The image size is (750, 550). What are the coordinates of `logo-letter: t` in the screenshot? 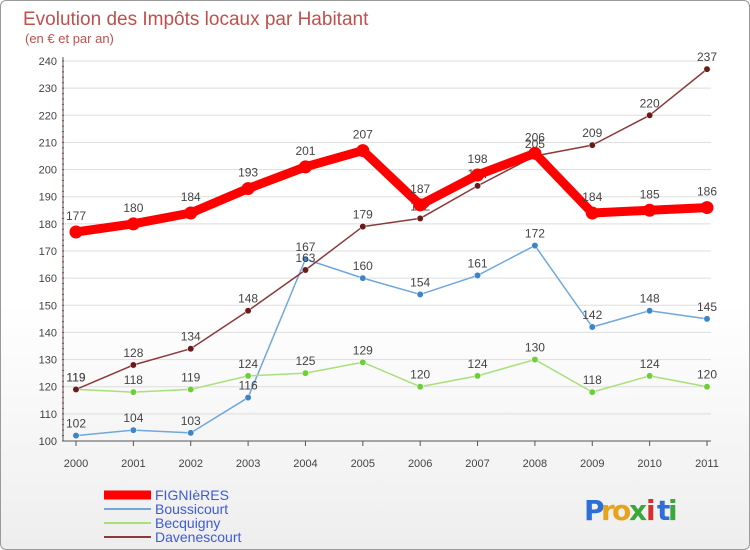 It's located at (663, 510).